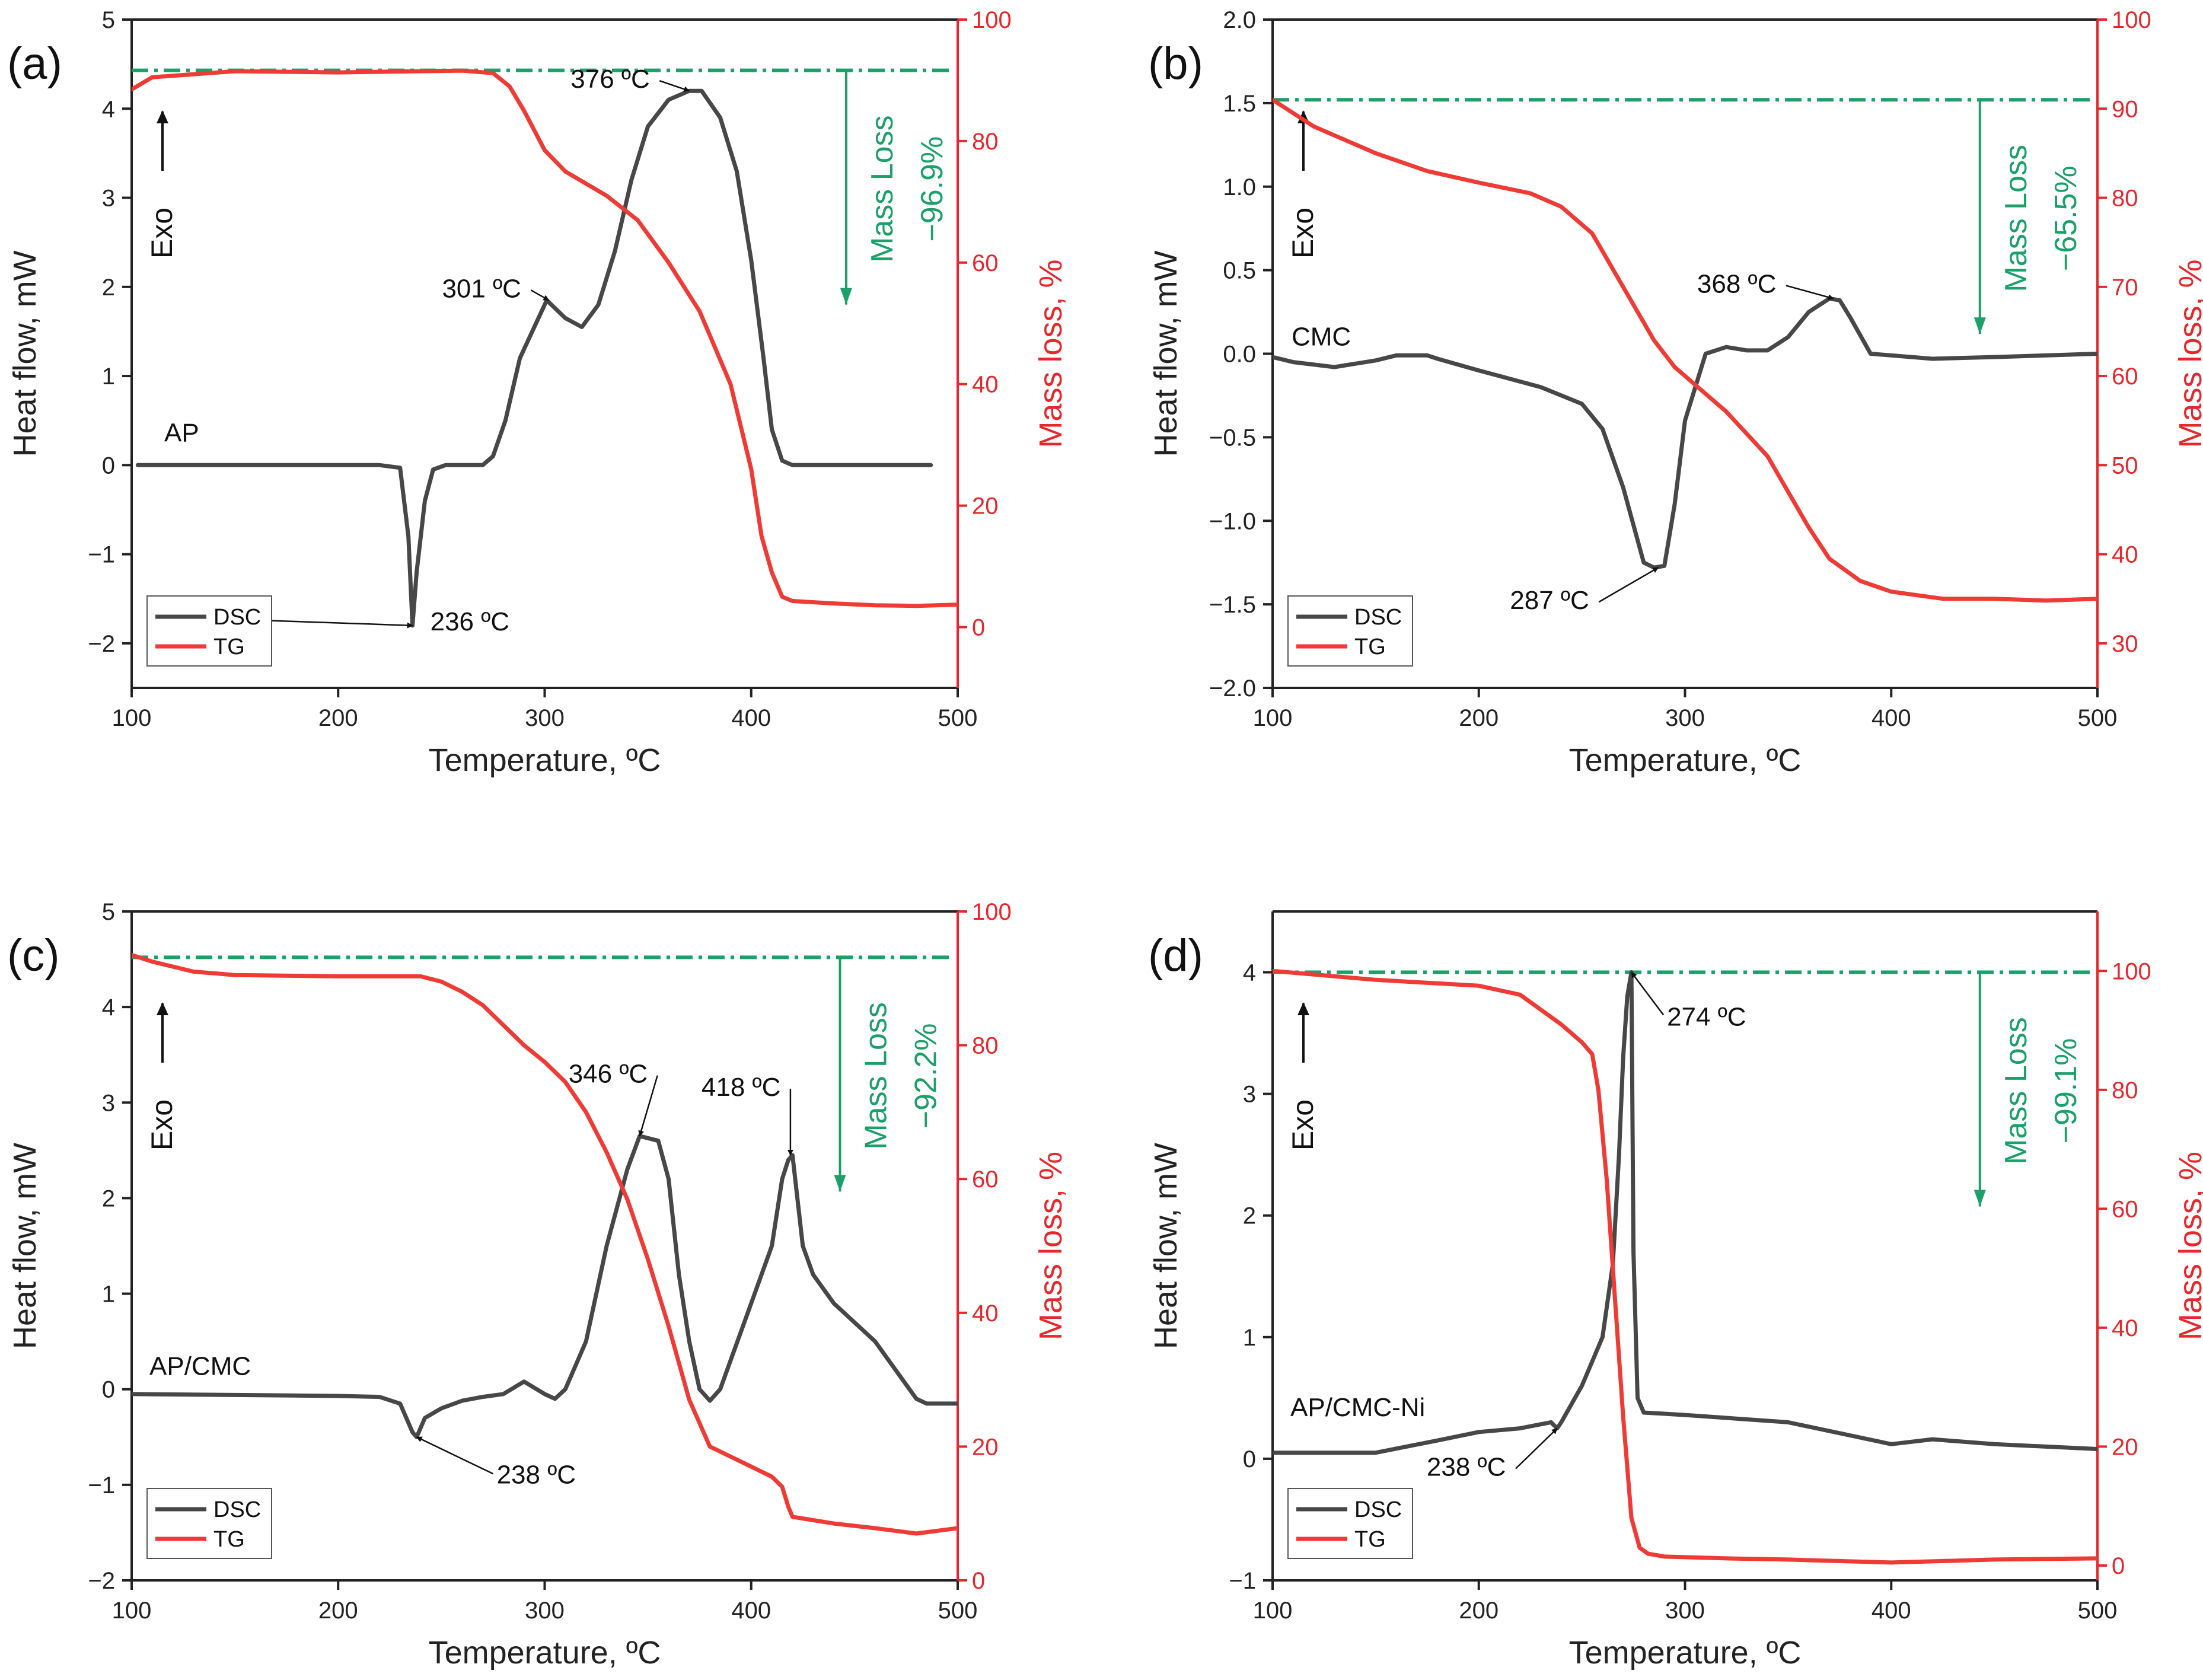 The width and height of the screenshot is (2203, 1680). What do you see at coordinates (1232, 438) in the screenshot?
I see `y-left-tick-label: −0.5` at bounding box center [1232, 438].